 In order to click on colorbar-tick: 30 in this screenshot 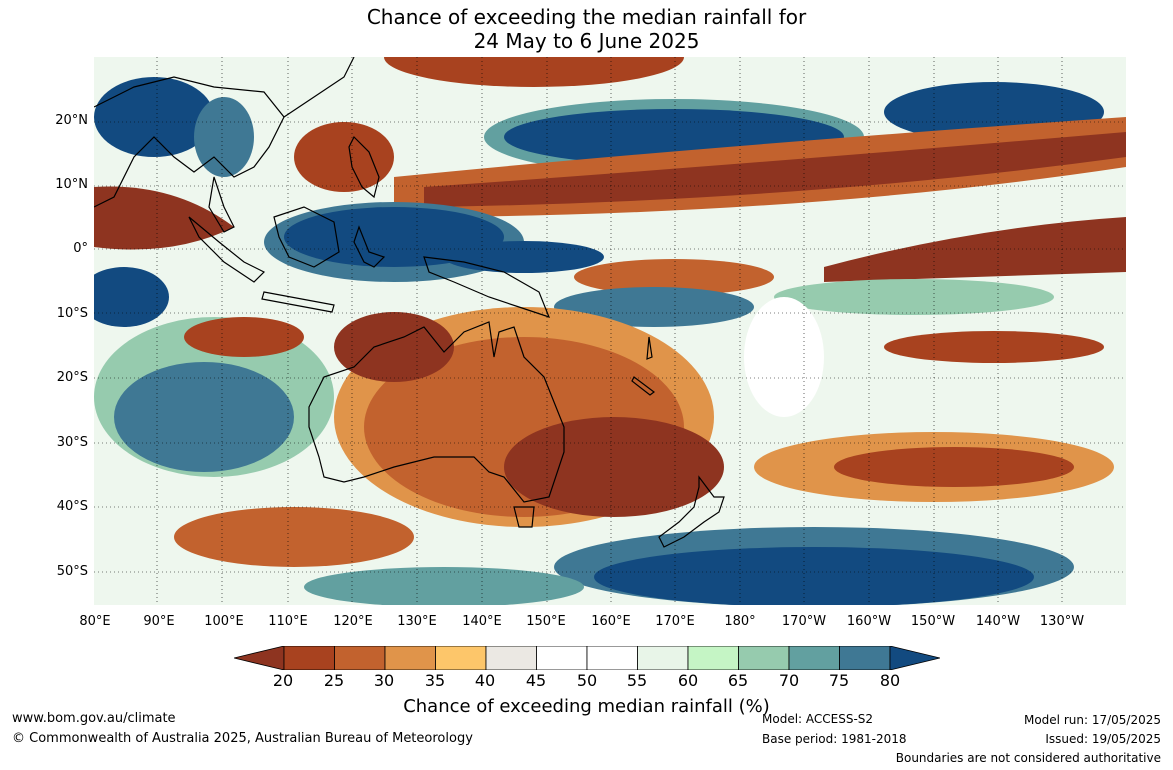, I will do `click(384, 680)`.